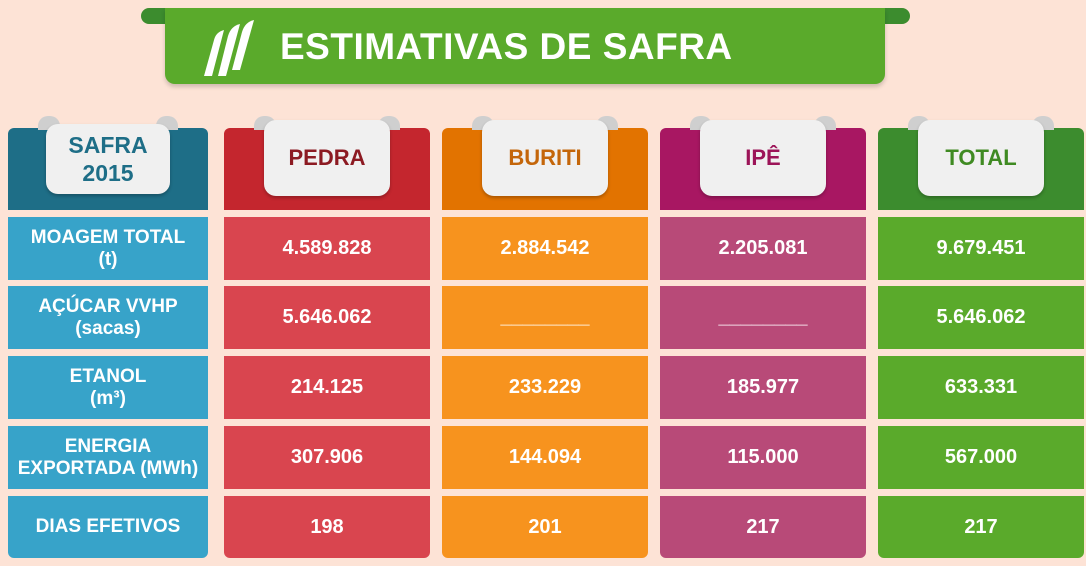  Describe the element at coordinates (545, 158) in the screenshot. I see `column-header-label: BURITI` at that location.